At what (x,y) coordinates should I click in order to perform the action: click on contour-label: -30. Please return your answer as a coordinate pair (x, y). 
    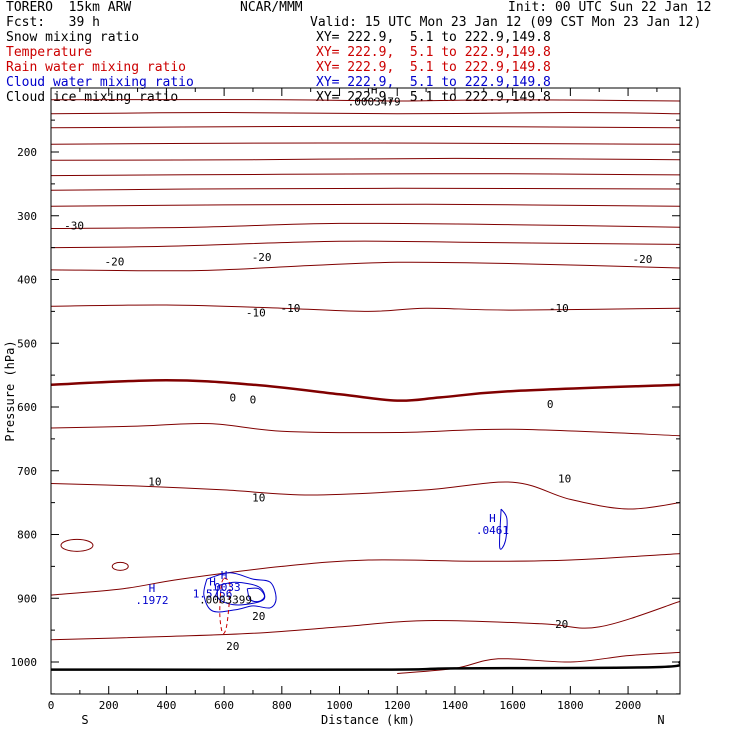
    Looking at the image, I should click on (74, 225).